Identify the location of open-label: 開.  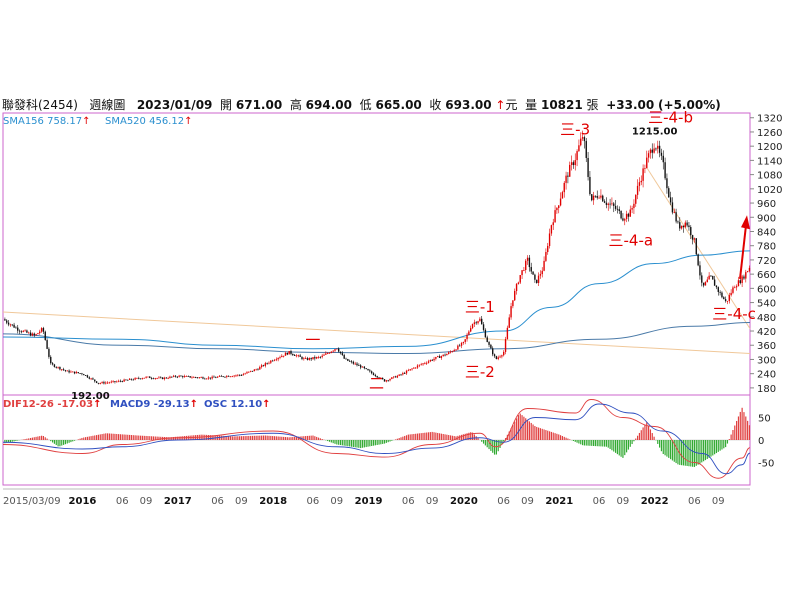
(226, 105).